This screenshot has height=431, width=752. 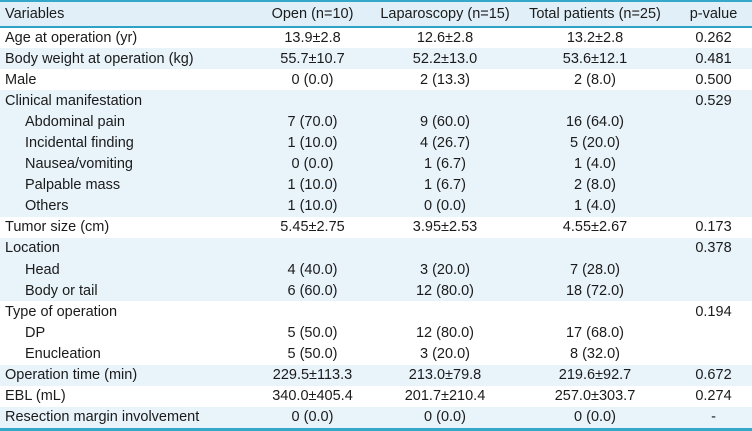 I want to click on variable-label: Body weight at operation (kg), so click(x=125, y=59).